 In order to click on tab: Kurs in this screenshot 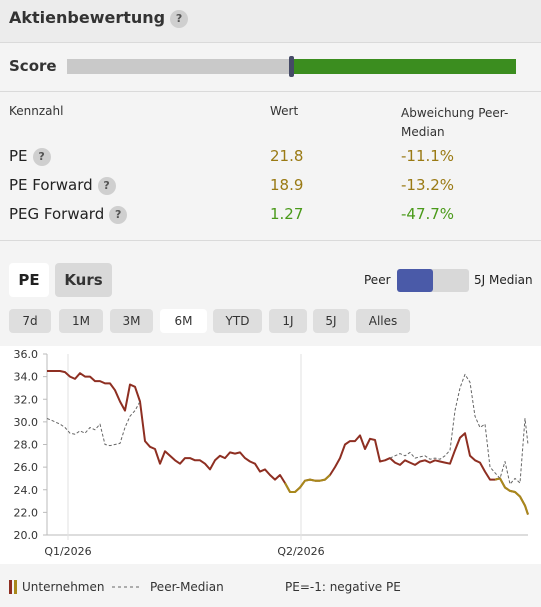, I will do `click(83, 280)`.